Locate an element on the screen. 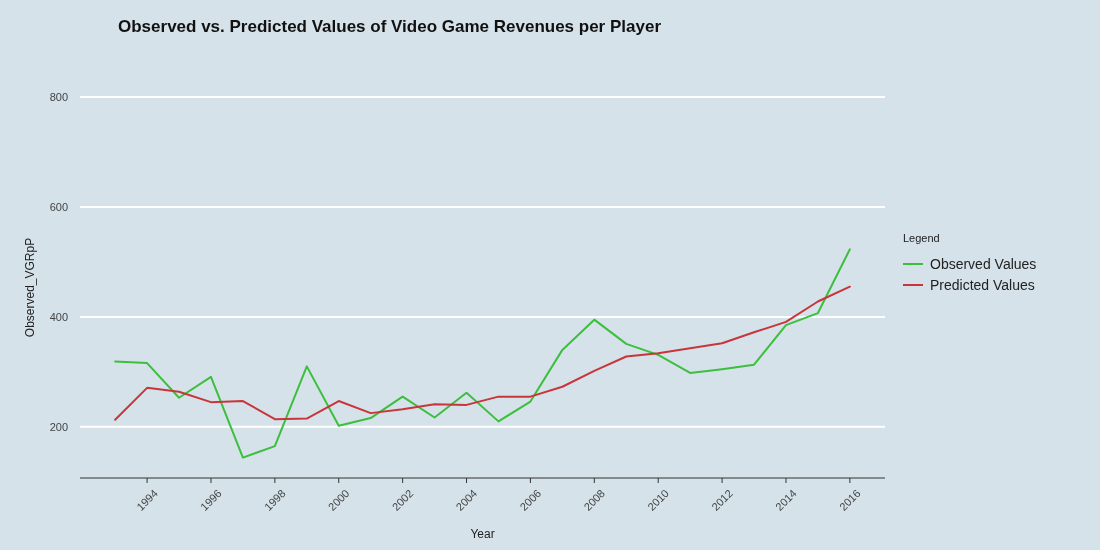  legend-title: Legend is located at coordinates (921, 238).